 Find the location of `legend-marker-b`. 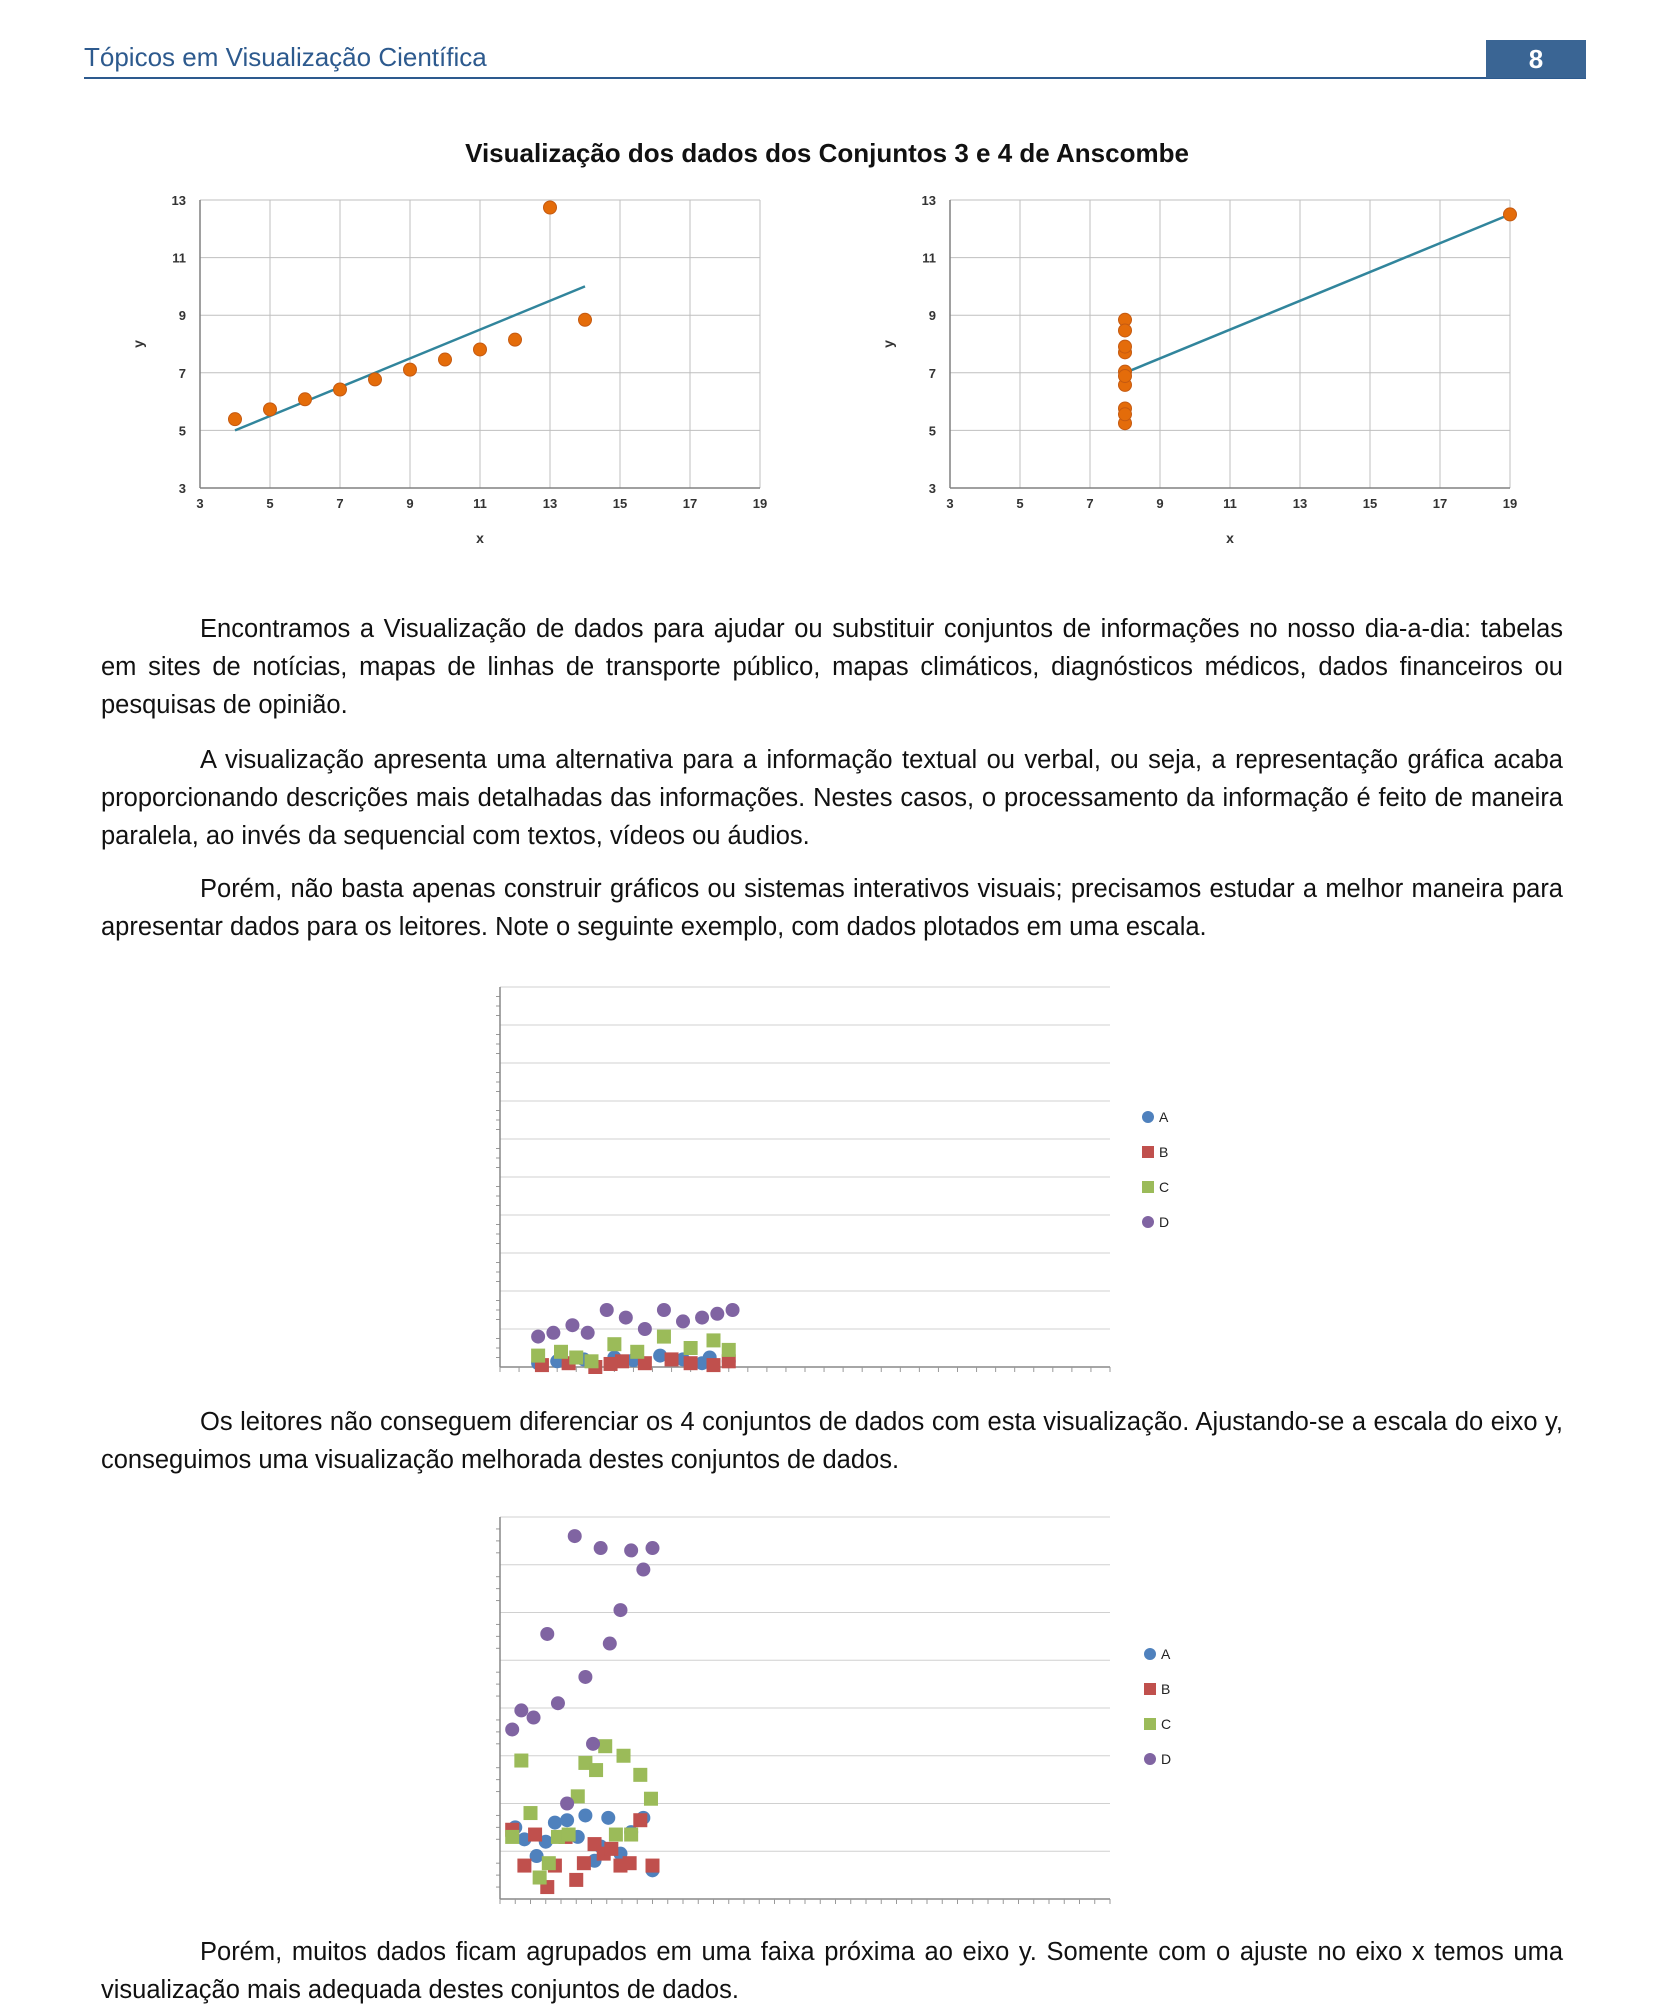

legend-marker-b is located at coordinates (1150, 1689).